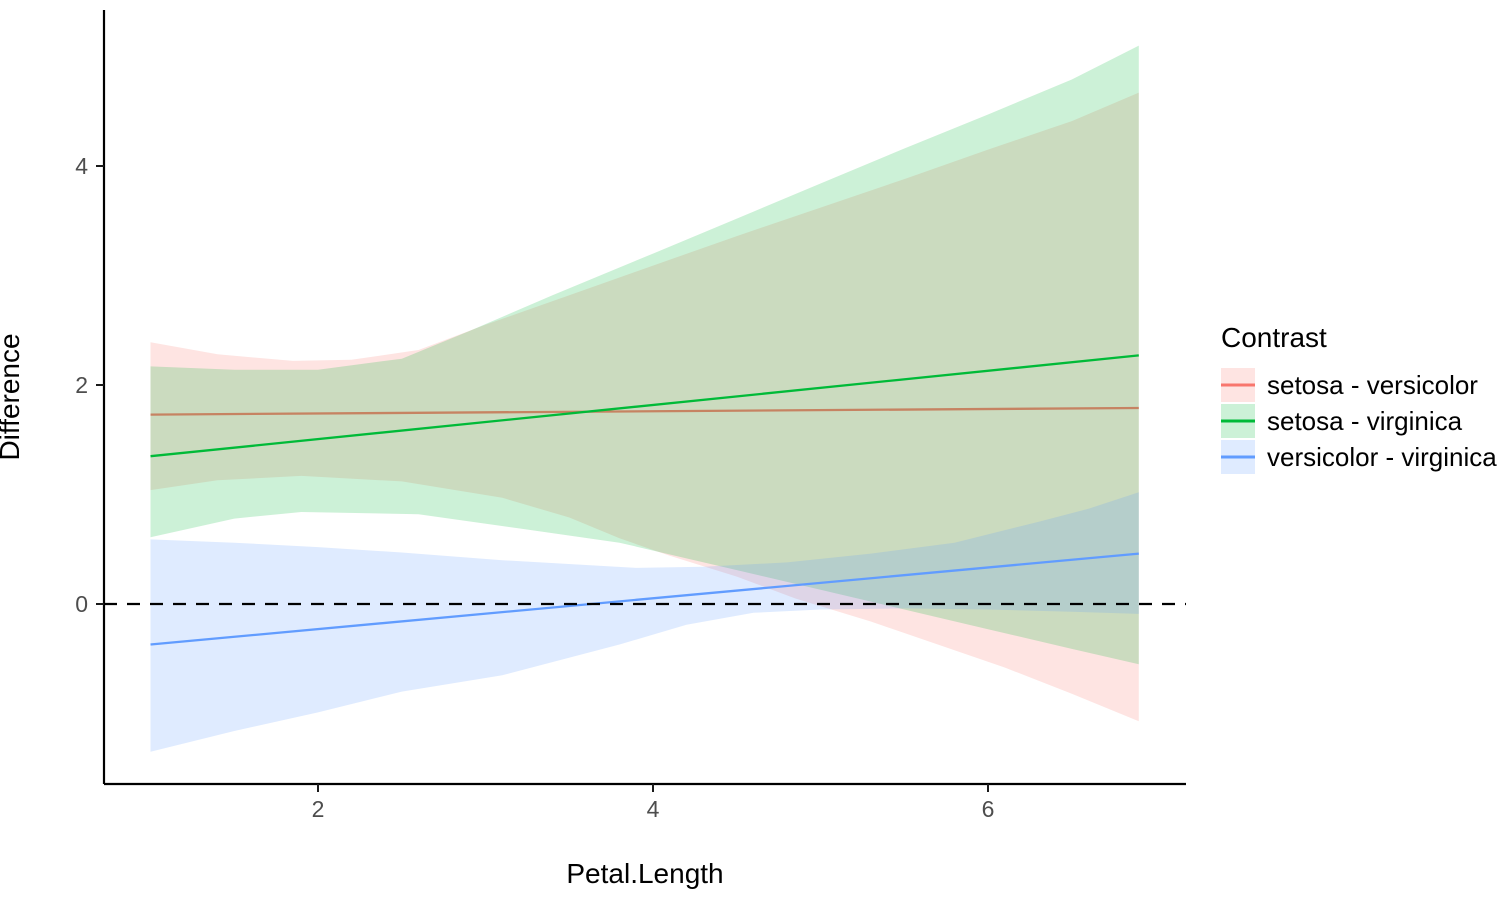  I want to click on x-tick-label: 4, so click(653, 809).